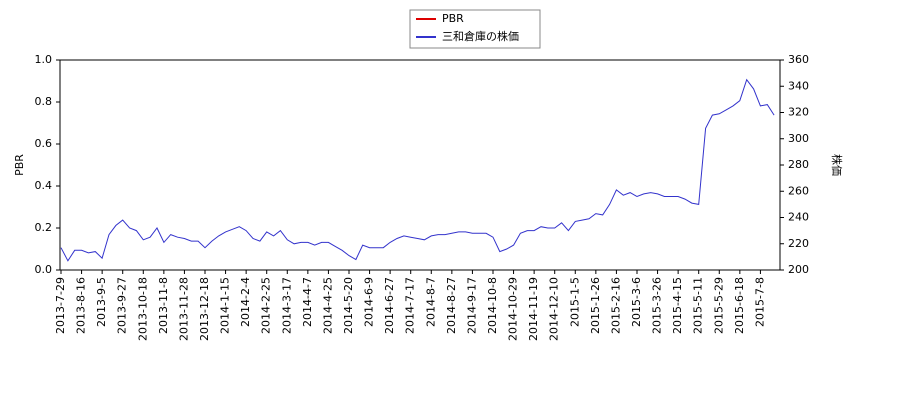  I want to click on y2-tick-label: 240, so click(798, 217).